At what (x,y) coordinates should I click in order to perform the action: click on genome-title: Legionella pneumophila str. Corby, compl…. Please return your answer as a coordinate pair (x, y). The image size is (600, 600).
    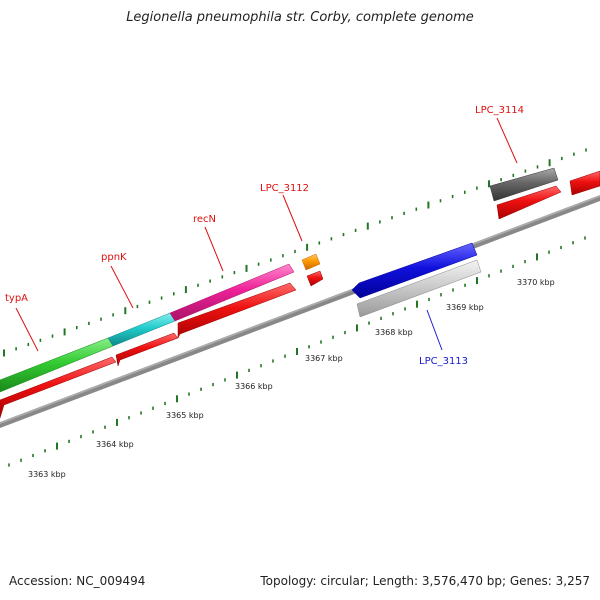
    Looking at the image, I should click on (300, 17).